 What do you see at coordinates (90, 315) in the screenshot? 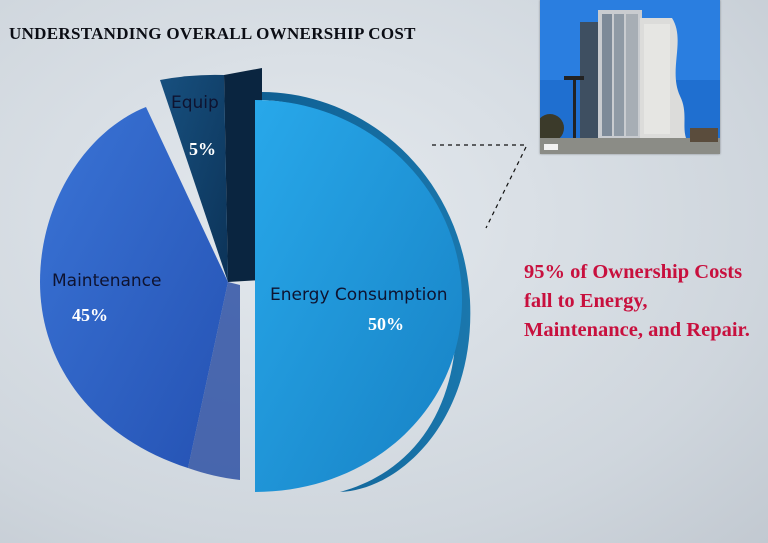
I see `value-maintenance: 45%` at bounding box center [90, 315].